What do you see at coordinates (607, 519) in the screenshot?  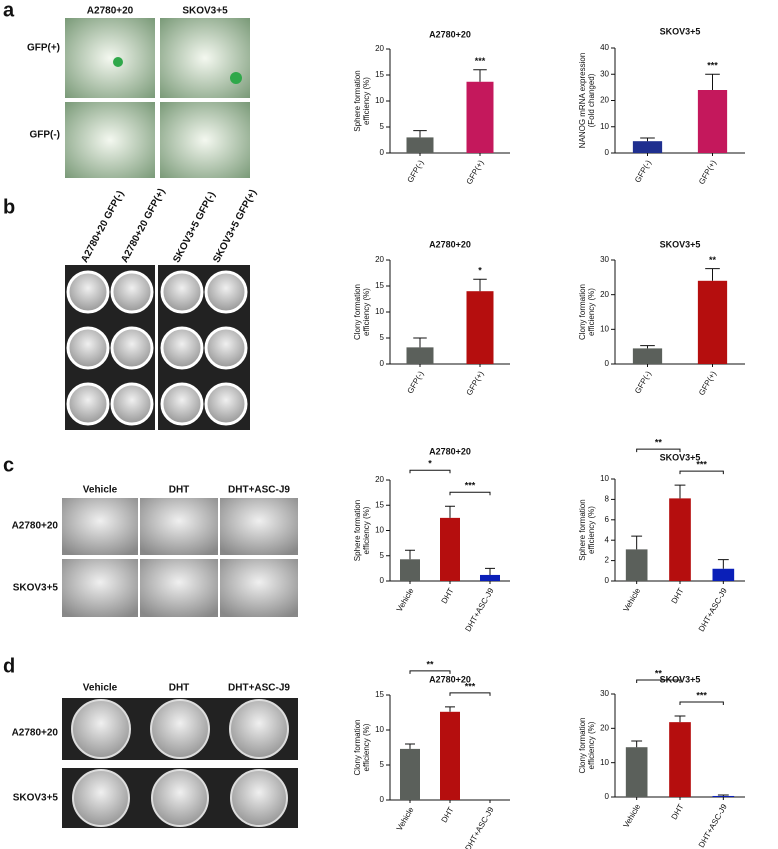 I see `y-tick-label: 6` at bounding box center [607, 519].